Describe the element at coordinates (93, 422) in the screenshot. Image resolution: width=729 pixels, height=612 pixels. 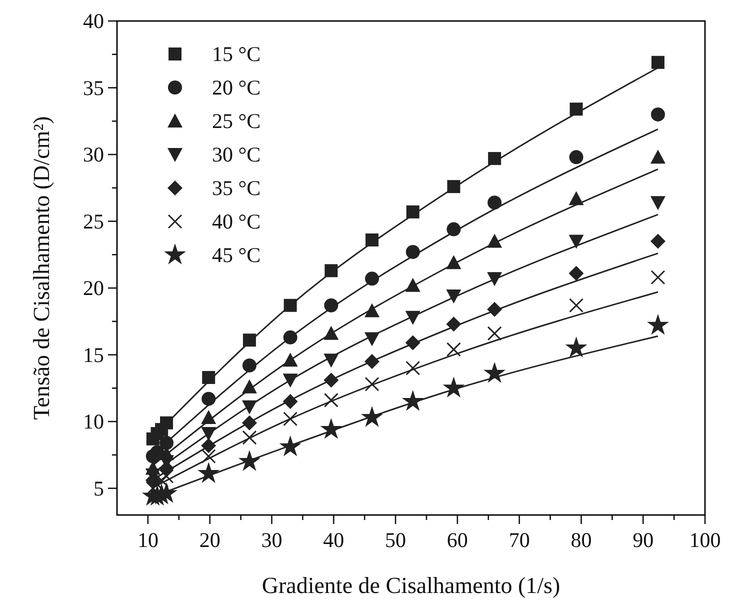
I see `y-tick-label: 10` at that location.